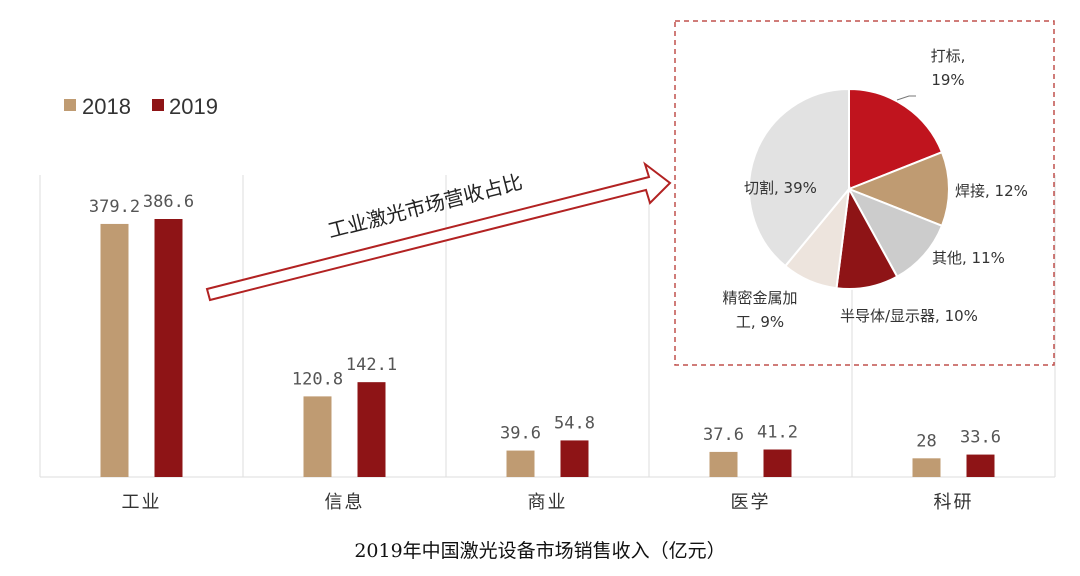 The image size is (1080, 576). I want to click on legend-label-2019: 2019, so click(193, 106).